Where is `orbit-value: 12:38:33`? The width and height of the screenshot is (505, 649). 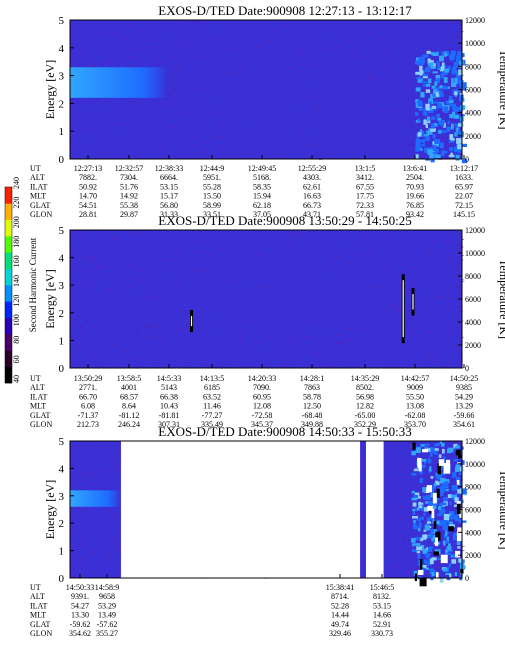 orbit-value: 12:38:33 is located at coordinates (169, 168).